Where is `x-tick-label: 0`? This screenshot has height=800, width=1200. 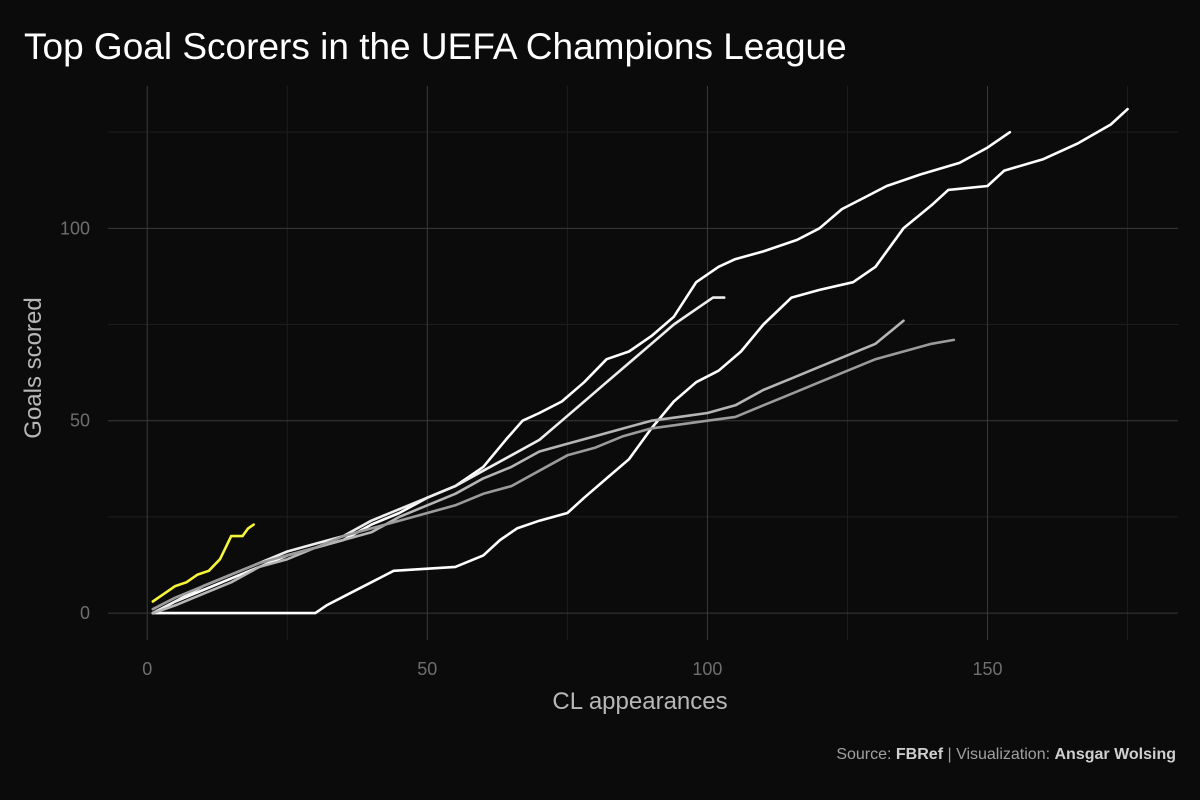 x-tick-label: 0 is located at coordinates (147, 669).